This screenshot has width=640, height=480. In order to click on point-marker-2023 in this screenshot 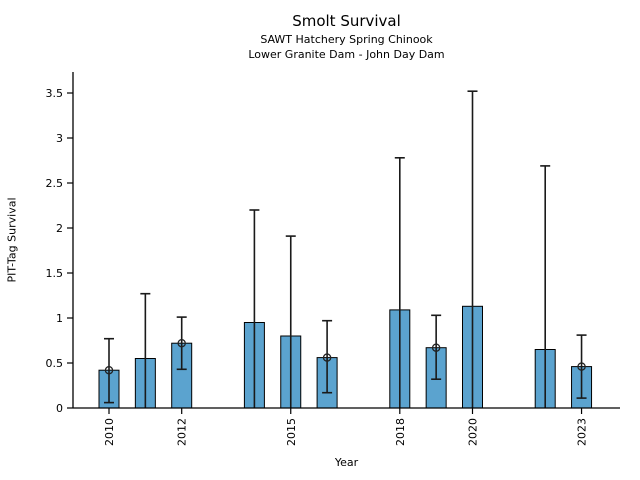, I will do `click(581, 366)`.